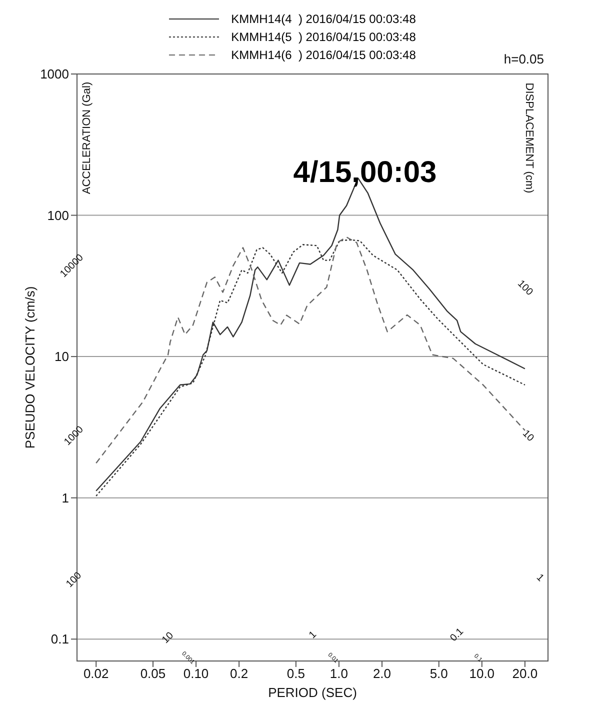 The width and height of the screenshot is (605, 703). What do you see at coordinates (295, 674) in the screenshot?
I see `x-tick-label: 0.5` at bounding box center [295, 674].